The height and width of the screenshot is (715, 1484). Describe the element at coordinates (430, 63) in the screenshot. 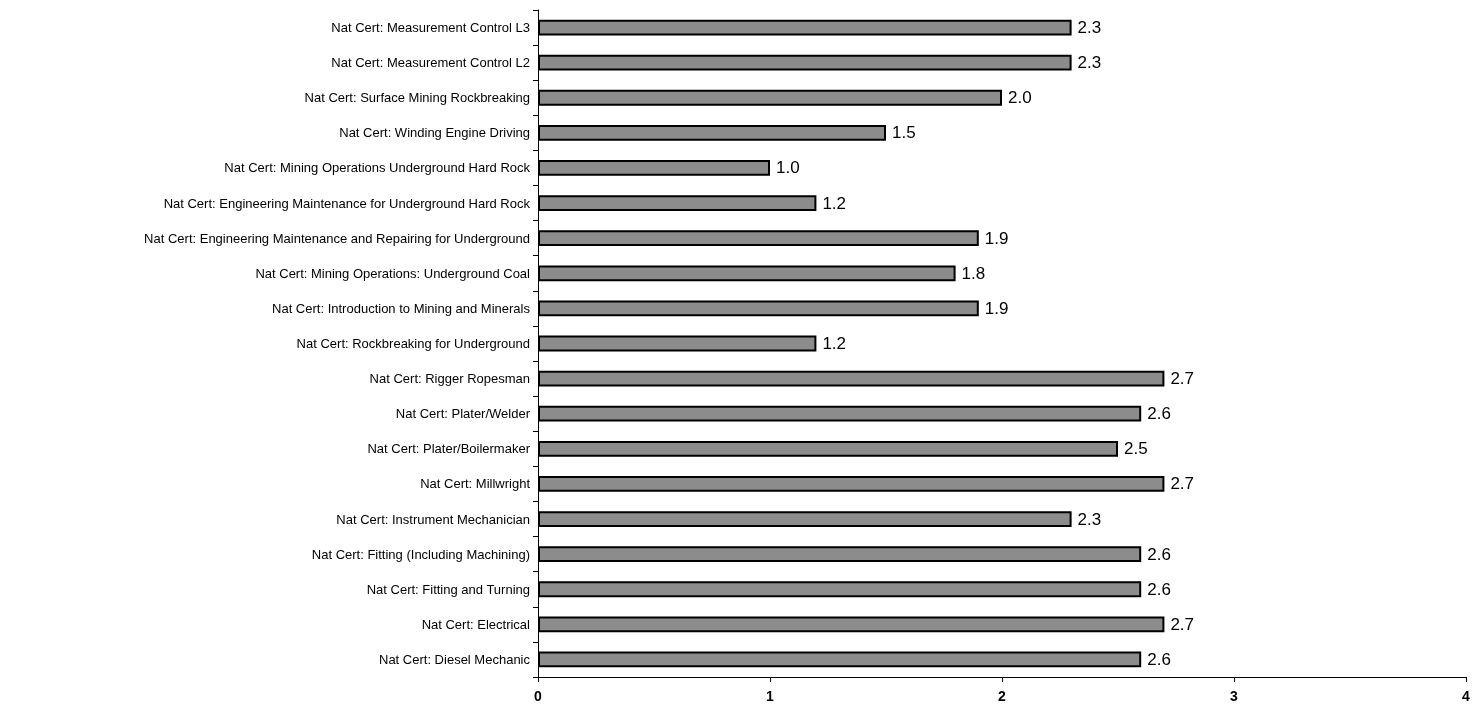

I see `y-tick-label: Nat Cert: Measurement Control L2` at that location.